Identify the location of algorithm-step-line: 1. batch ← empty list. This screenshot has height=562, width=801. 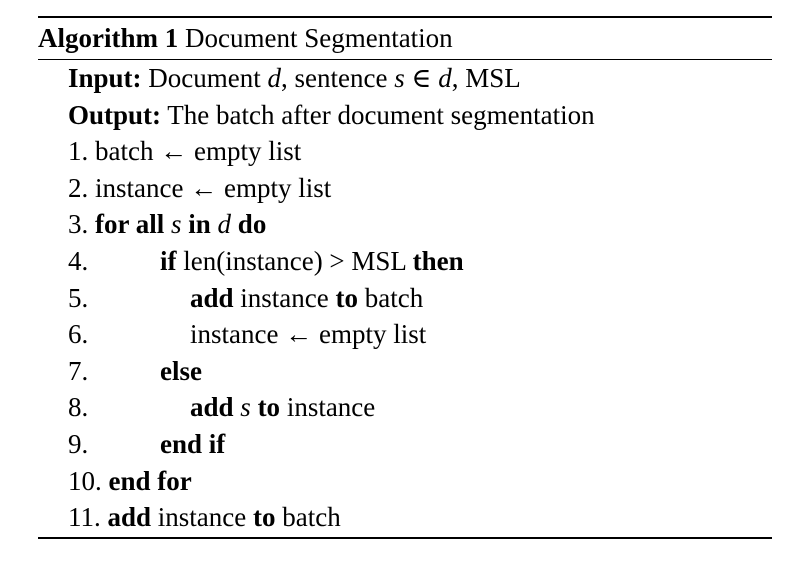
(184, 151).